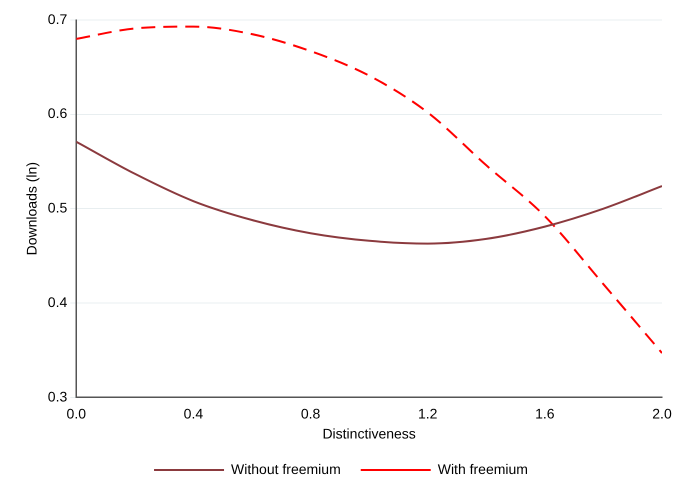 This screenshot has height=497, width=687. What do you see at coordinates (58, 113) in the screenshot?
I see `y-tick-label: 0.6` at bounding box center [58, 113].